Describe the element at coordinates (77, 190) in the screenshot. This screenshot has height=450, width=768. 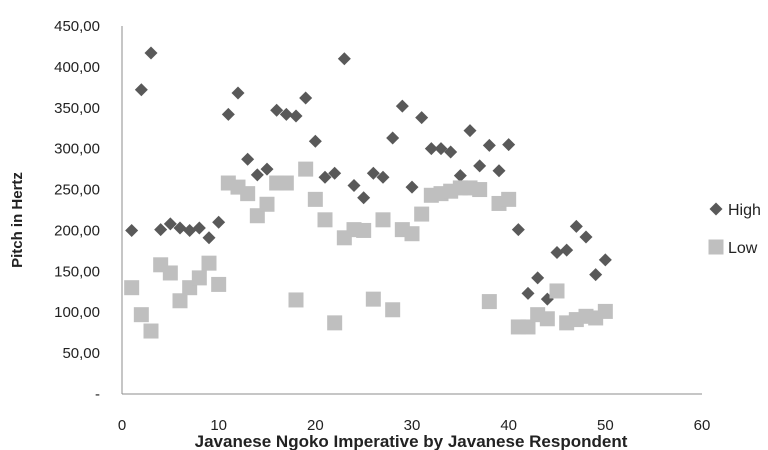
I see `y-tick-label: 250,00` at that location.